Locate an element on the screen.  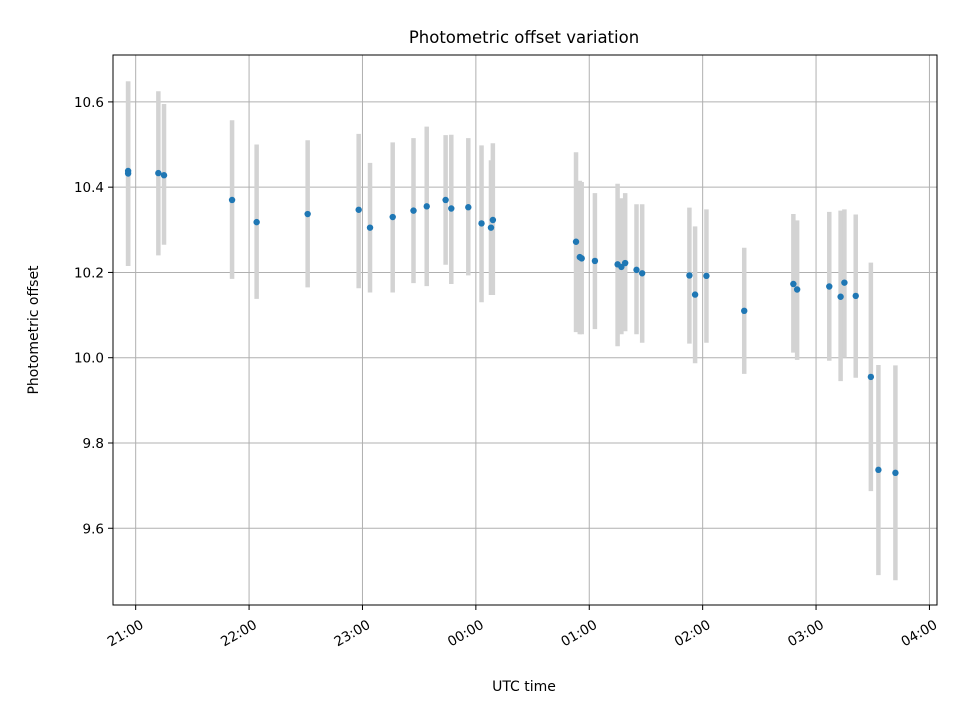
y-tick-label: 9.8 is located at coordinates (93, 444).